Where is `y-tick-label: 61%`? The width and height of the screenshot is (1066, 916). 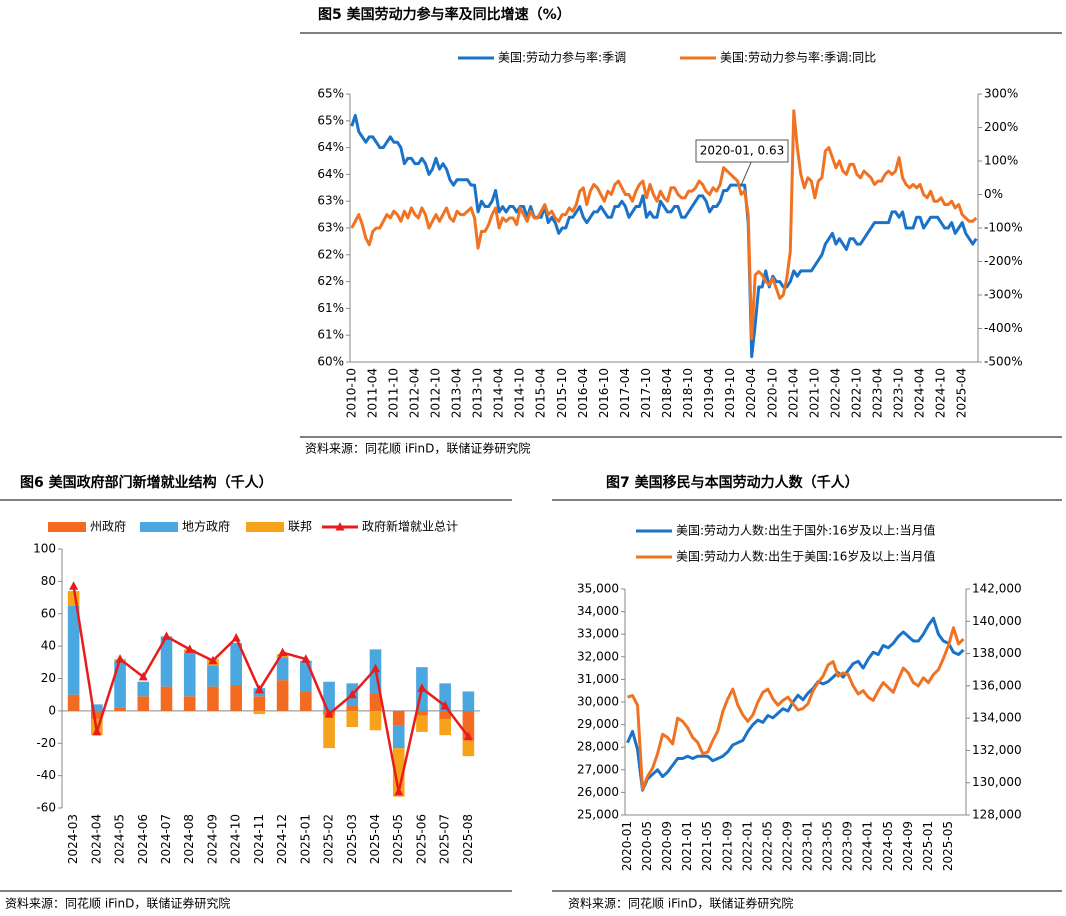
y-tick-label: 61% is located at coordinates (330, 335).